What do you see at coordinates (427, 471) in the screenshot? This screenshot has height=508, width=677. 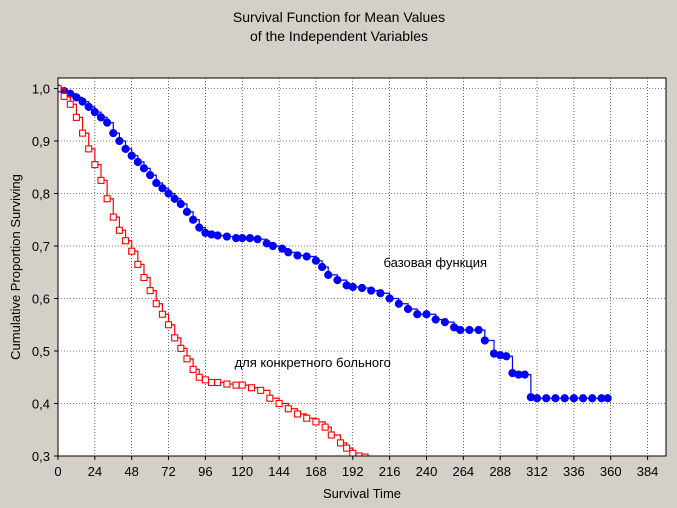 I see `x-tick-label: 240` at bounding box center [427, 471].